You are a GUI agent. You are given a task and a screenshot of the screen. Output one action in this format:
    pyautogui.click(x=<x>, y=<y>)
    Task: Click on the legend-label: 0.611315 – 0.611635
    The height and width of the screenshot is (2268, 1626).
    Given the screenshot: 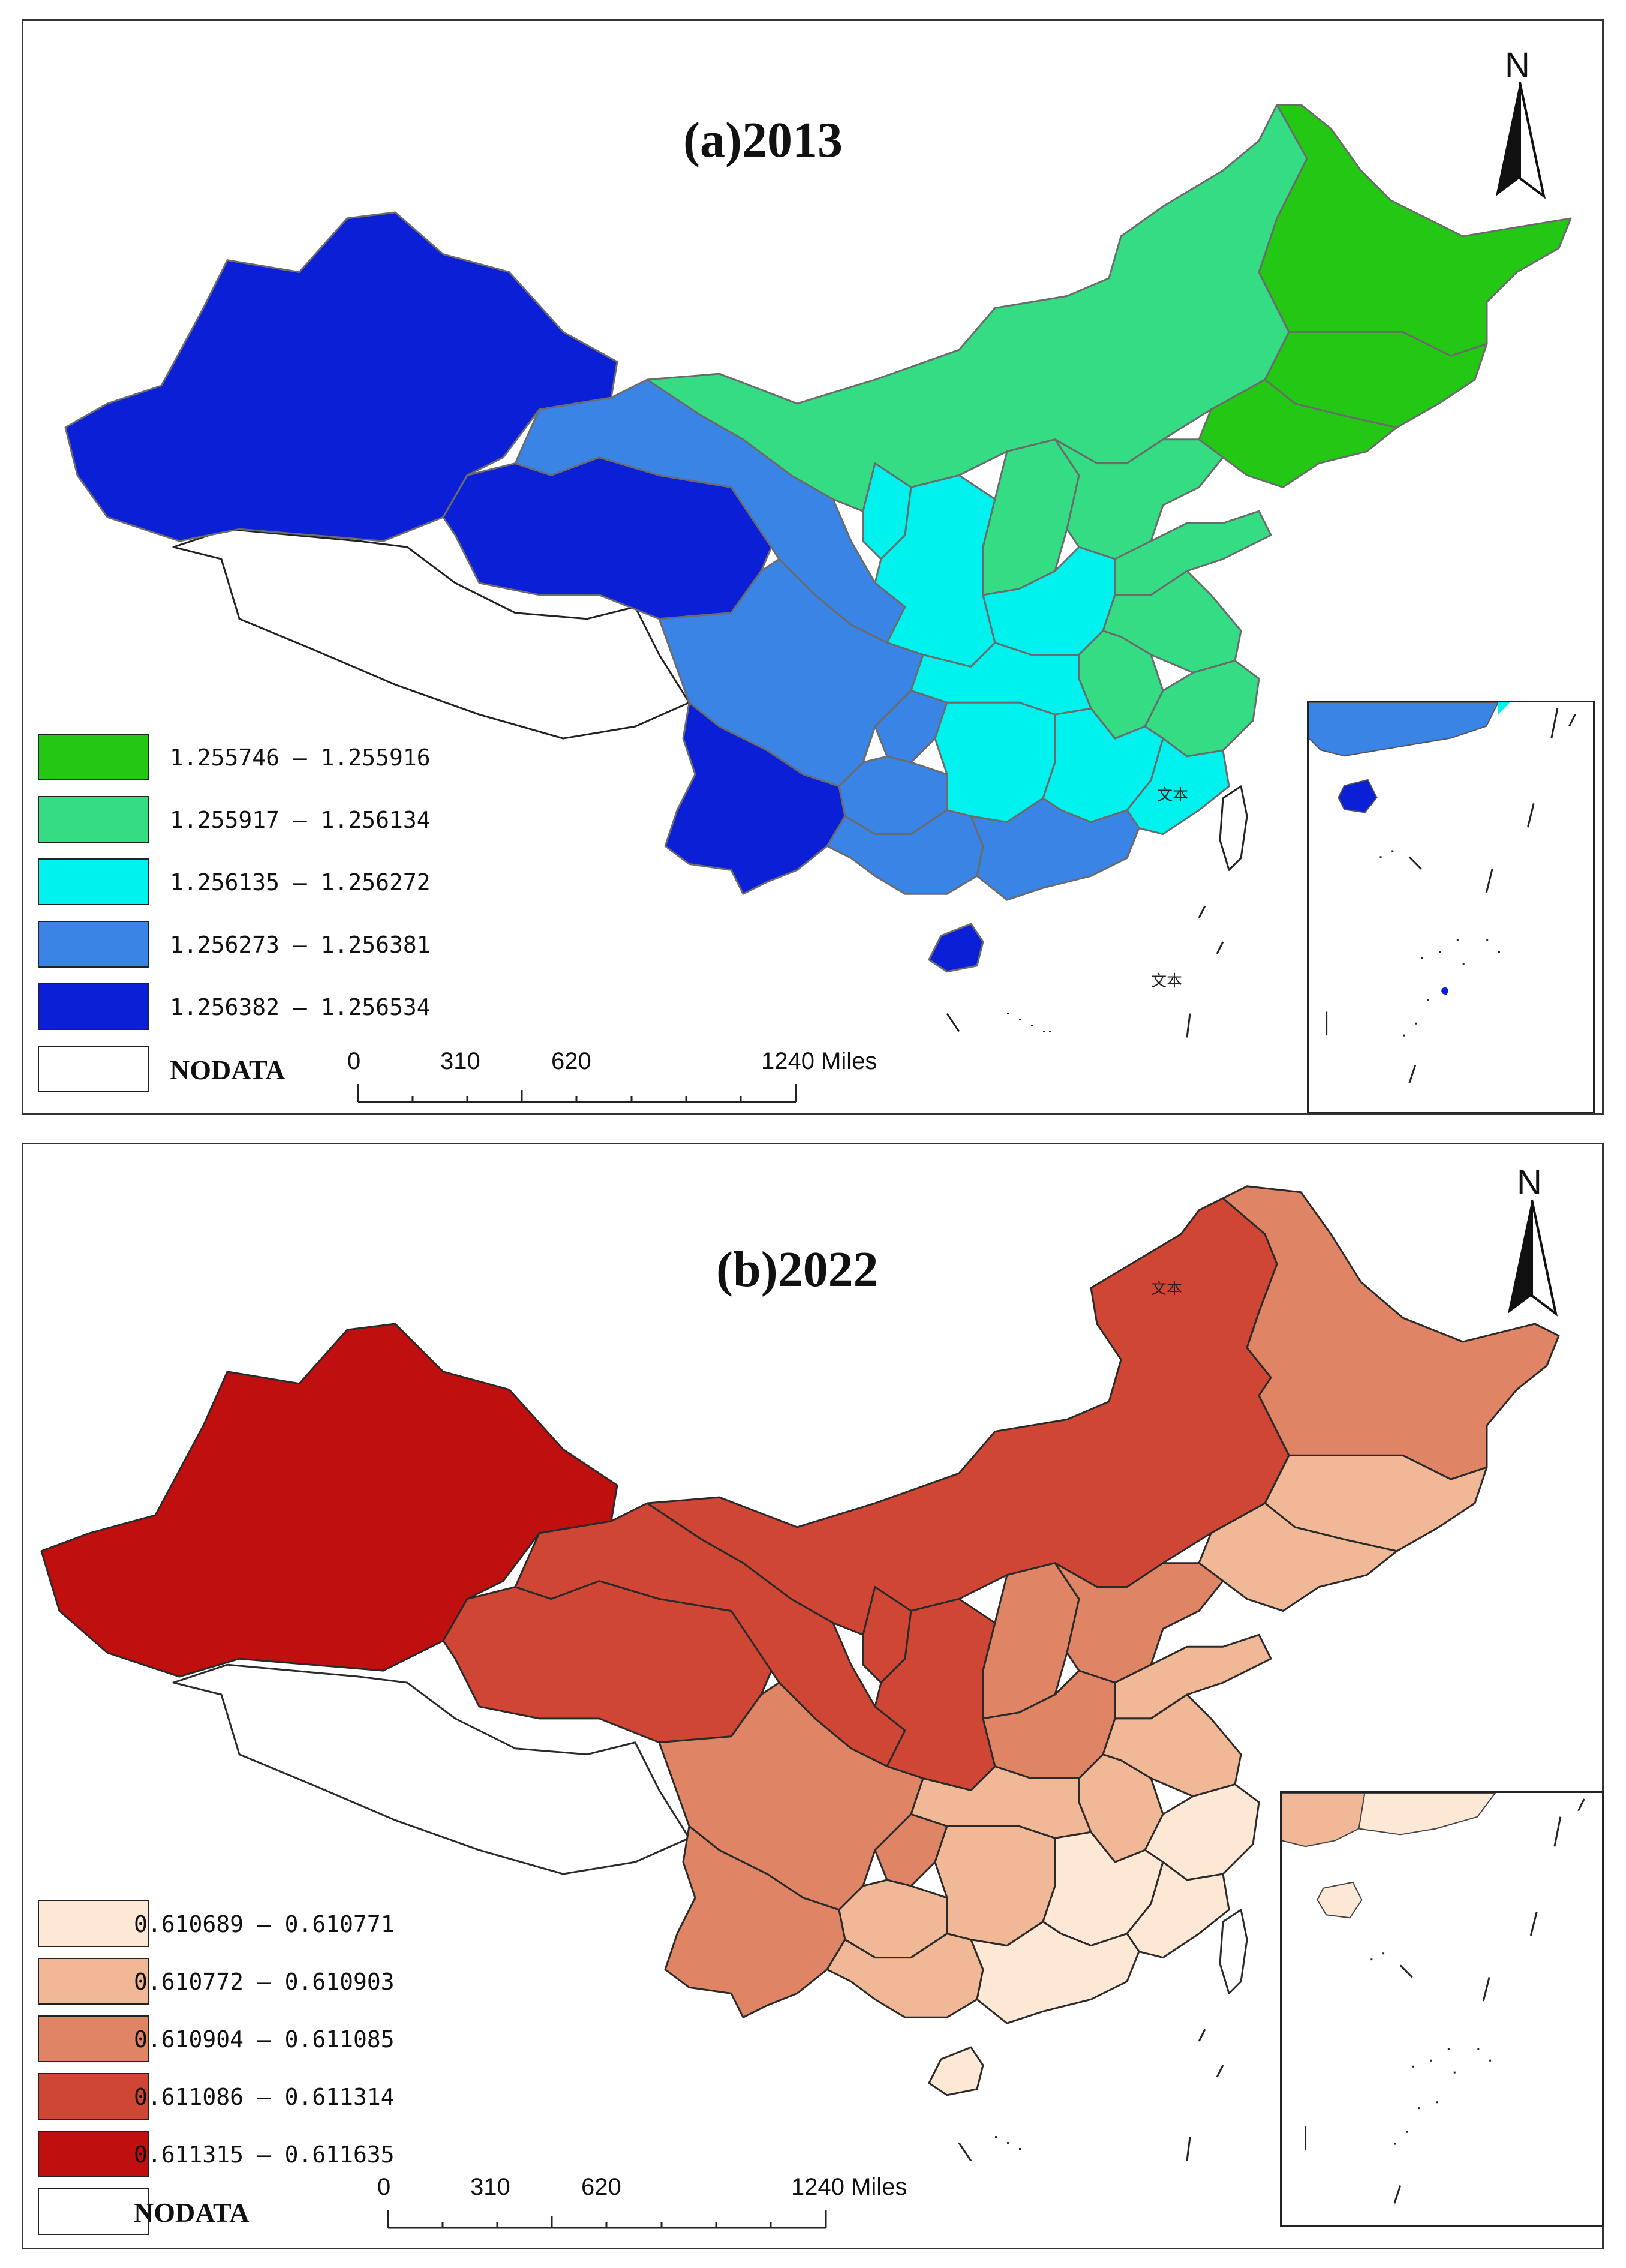 What is the action you would take?
    pyautogui.click(x=265, y=2154)
    